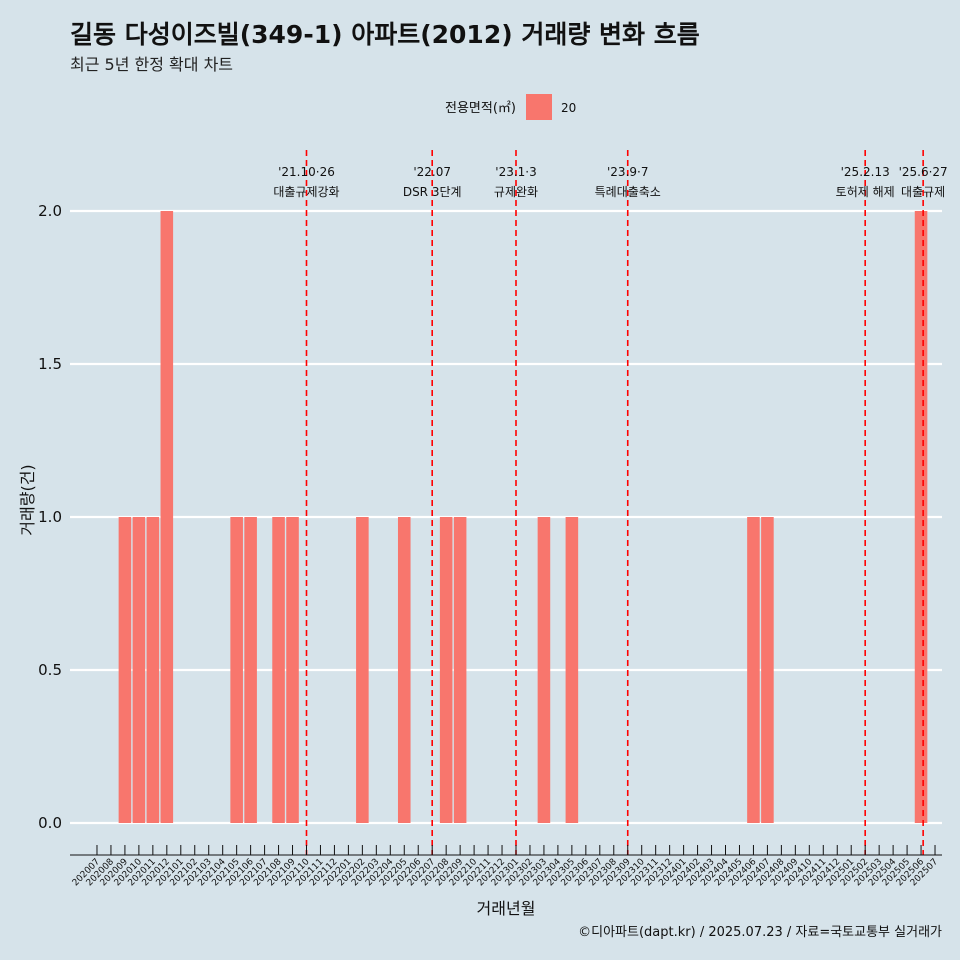  What do you see at coordinates (506, 908) in the screenshot?
I see `x-axis-label: 거래년월` at bounding box center [506, 908].